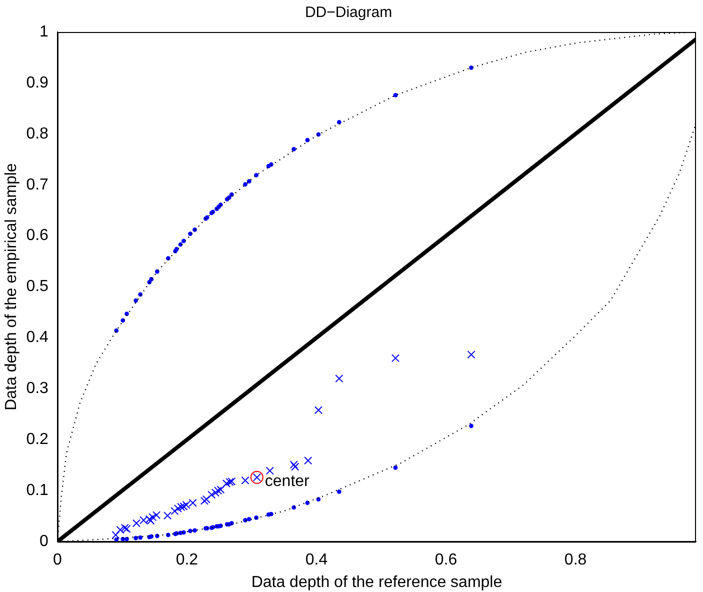 This screenshot has width=703, height=592. Describe the element at coordinates (37, 337) in the screenshot. I see `y-tick-label: 0.4` at that location.